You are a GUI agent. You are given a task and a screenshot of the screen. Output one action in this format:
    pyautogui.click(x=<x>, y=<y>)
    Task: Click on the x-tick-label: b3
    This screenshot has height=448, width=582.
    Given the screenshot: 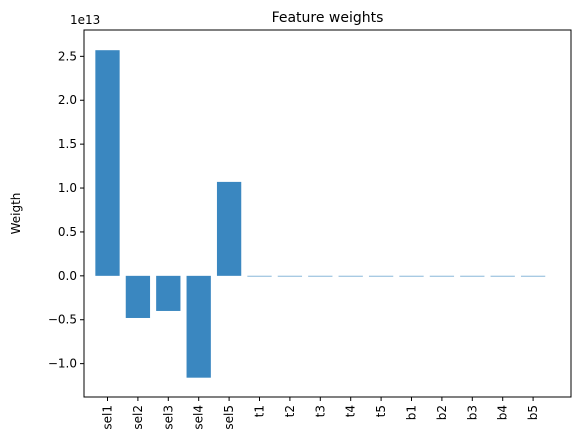 What is the action you would take?
    pyautogui.click(x=472, y=412)
    